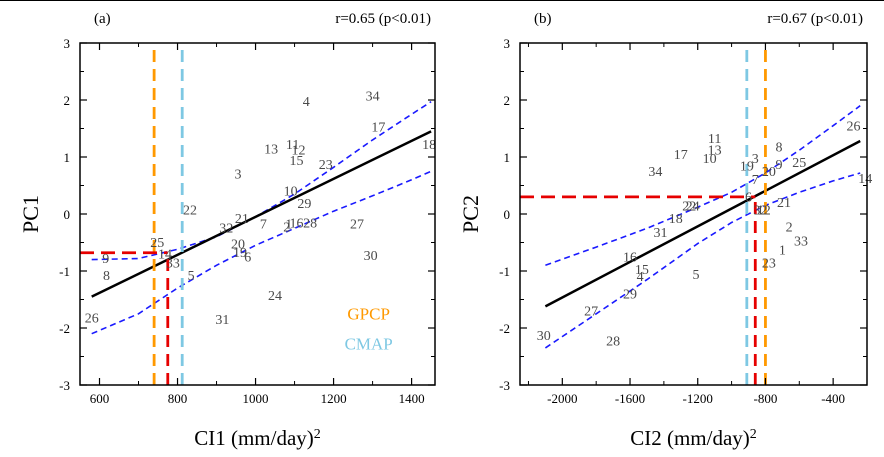 This screenshot has width=884, height=457. What do you see at coordinates (373, 96) in the screenshot?
I see `panel-a-point-34: 34` at bounding box center [373, 96].